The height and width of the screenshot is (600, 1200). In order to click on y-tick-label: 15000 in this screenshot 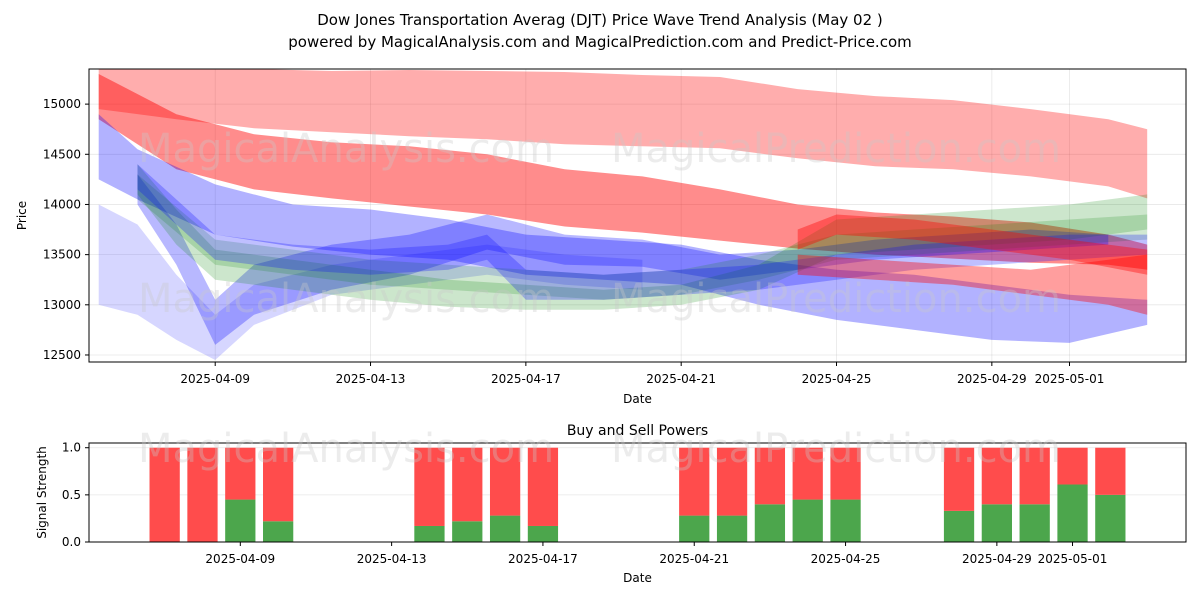, I will do `click(62, 104)`.